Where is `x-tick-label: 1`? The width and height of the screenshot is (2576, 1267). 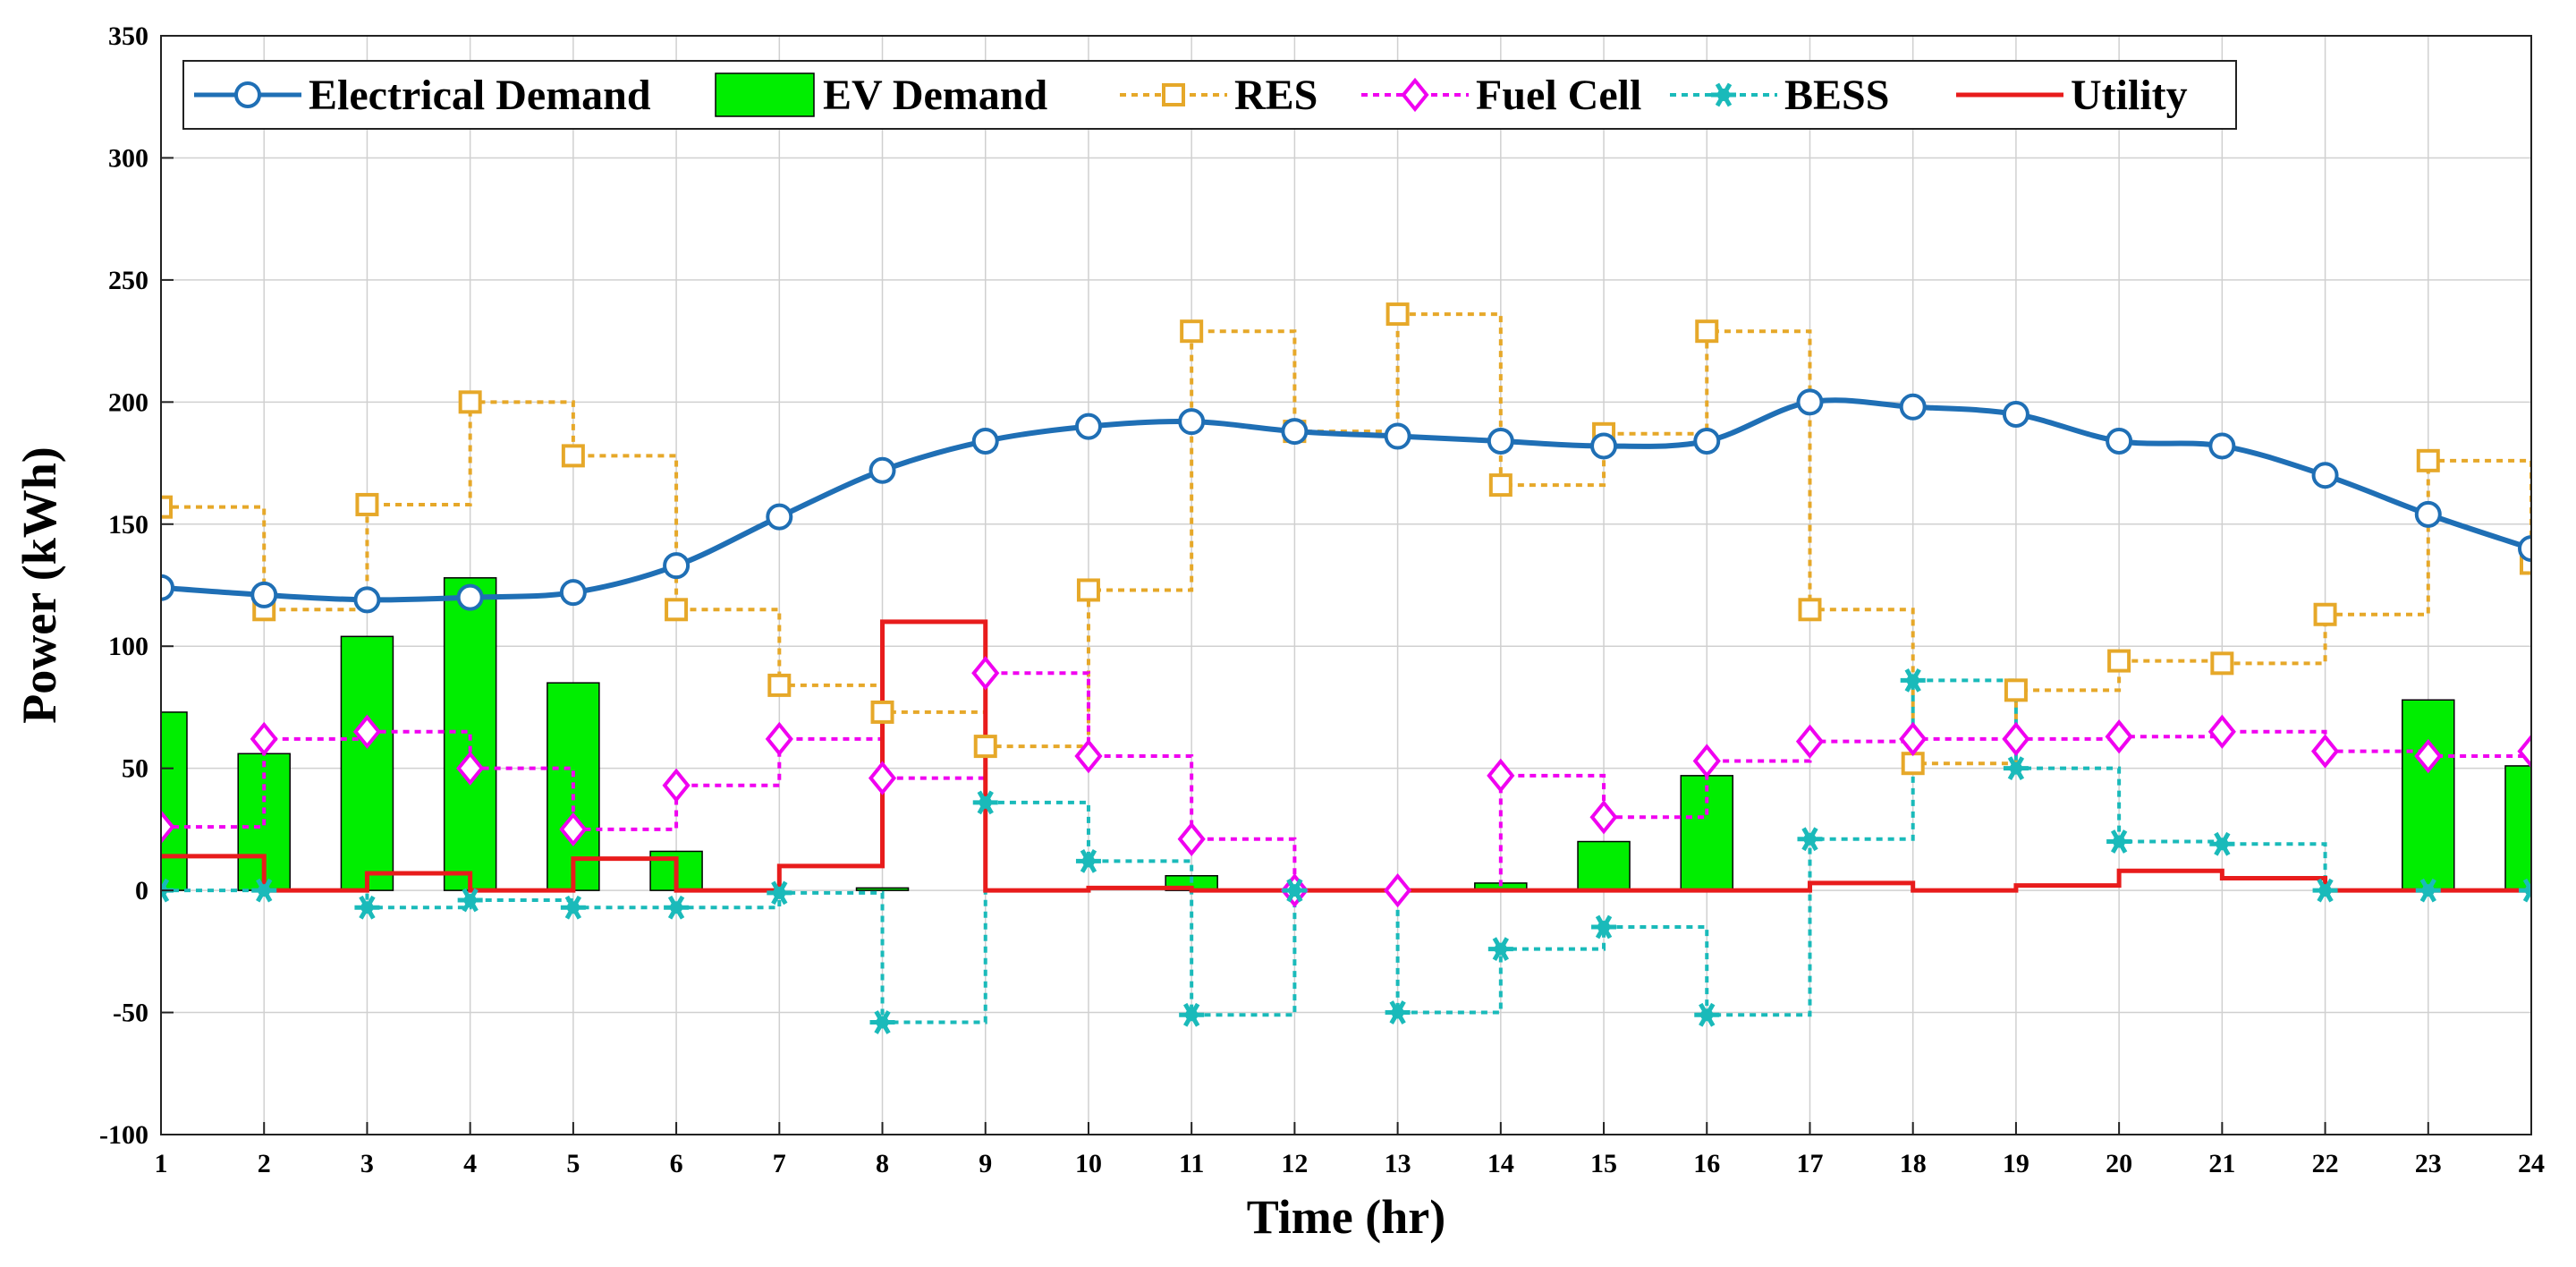
x-tick-label: 1 is located at coordinates (161, 1163).